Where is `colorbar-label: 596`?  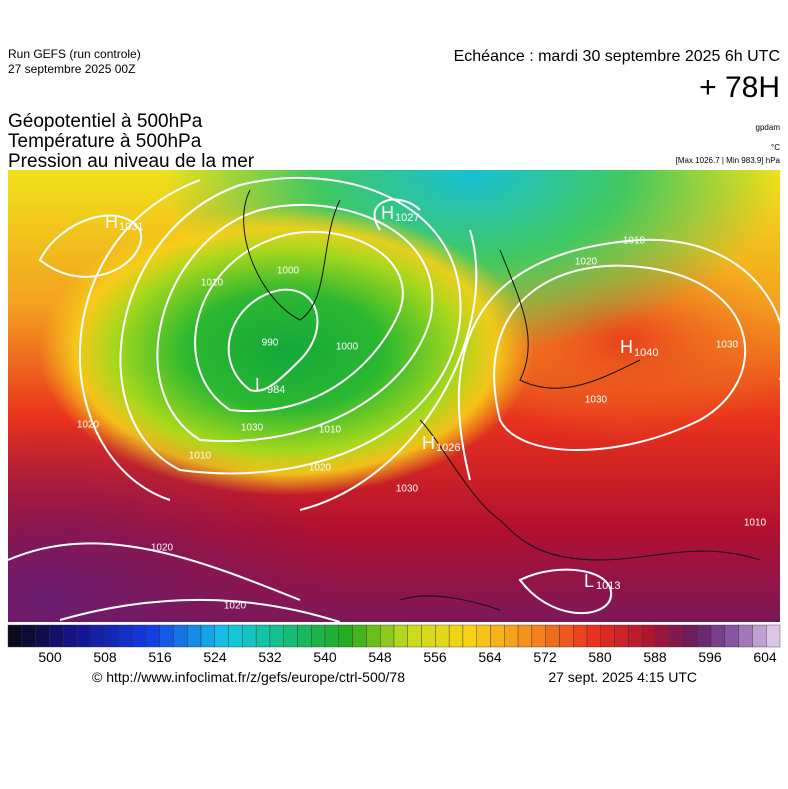
colorbar-label: 596 is located at coordinates (710, 657).